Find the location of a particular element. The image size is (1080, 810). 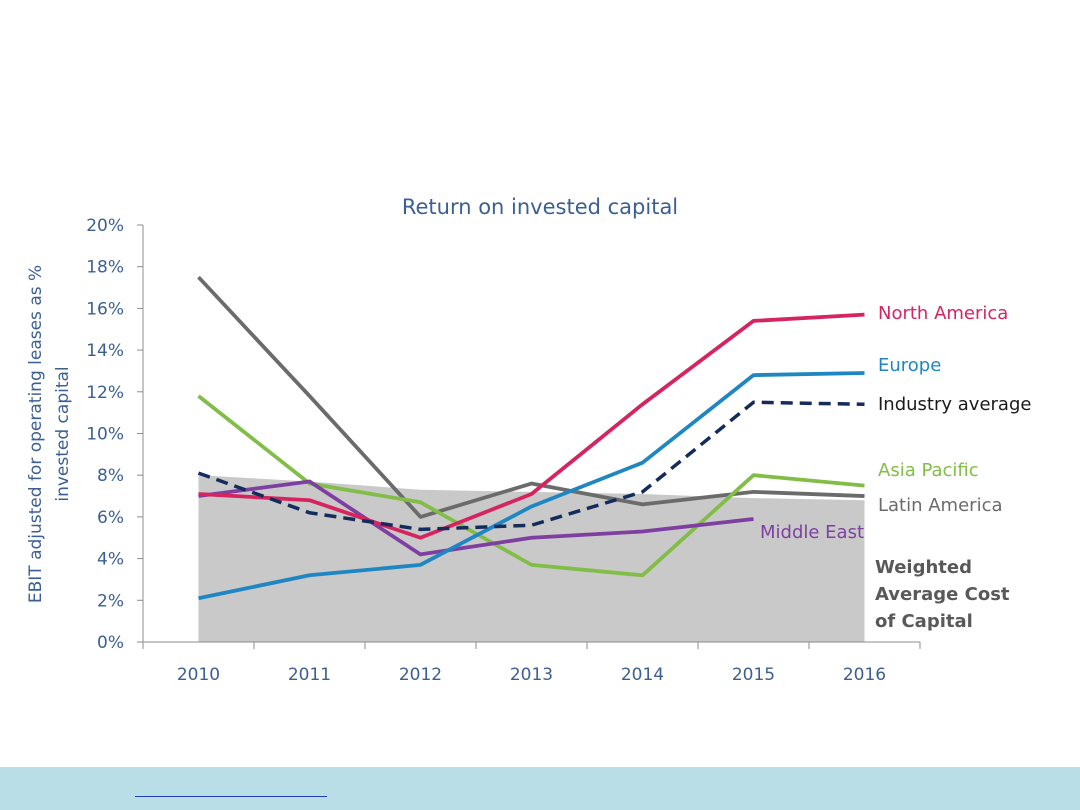

series-label-north-america: North America is located at coordinates (943, 313).